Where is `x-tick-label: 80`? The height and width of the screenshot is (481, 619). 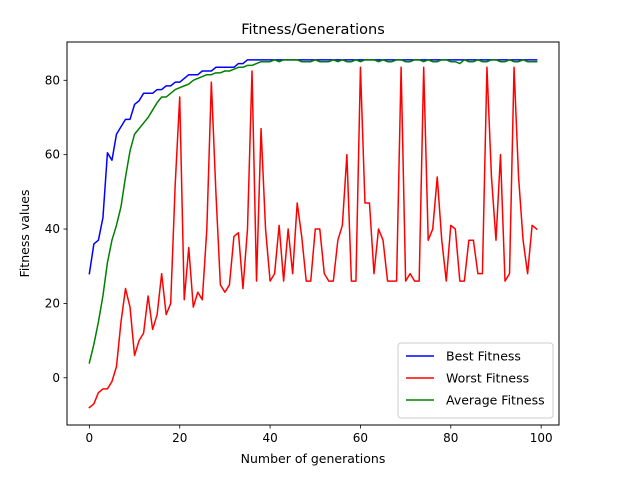 x-tick-label: 80 is located at coordinates (450, 438).